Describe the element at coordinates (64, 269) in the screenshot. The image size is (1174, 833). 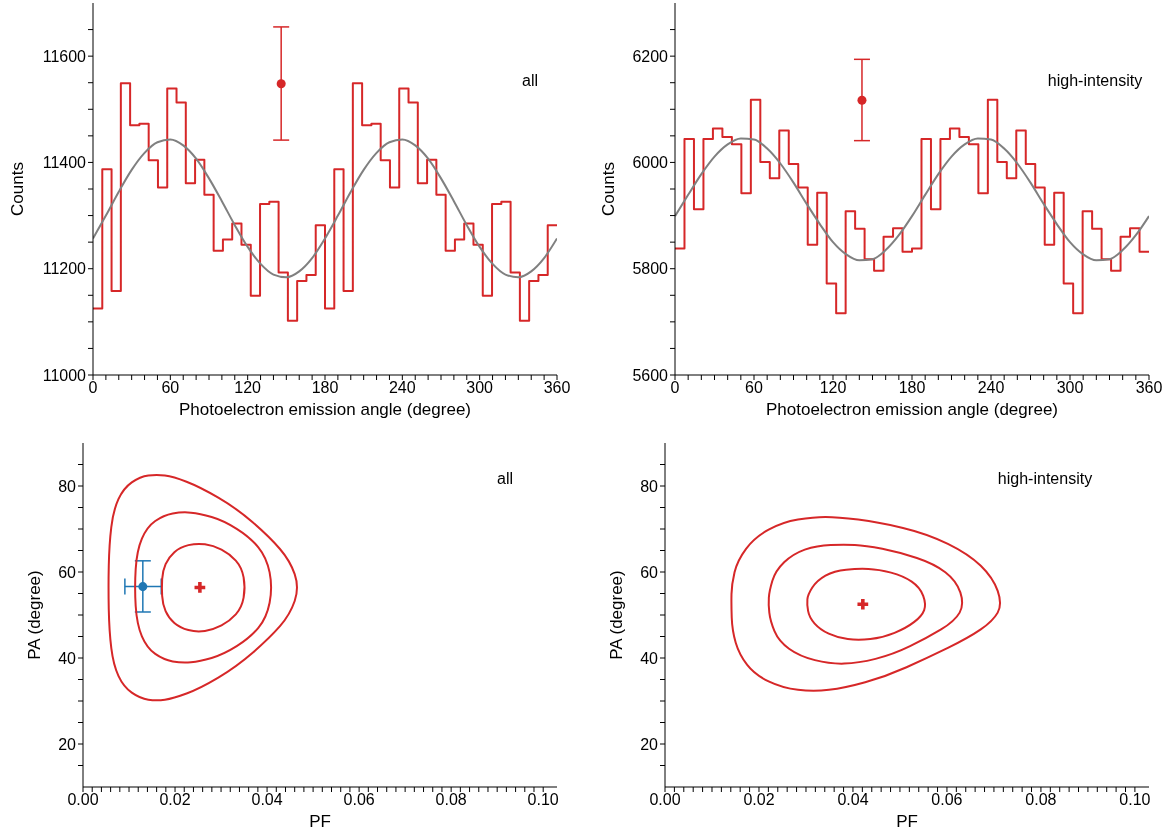
I see `y-tick-label: 11200` at that location.